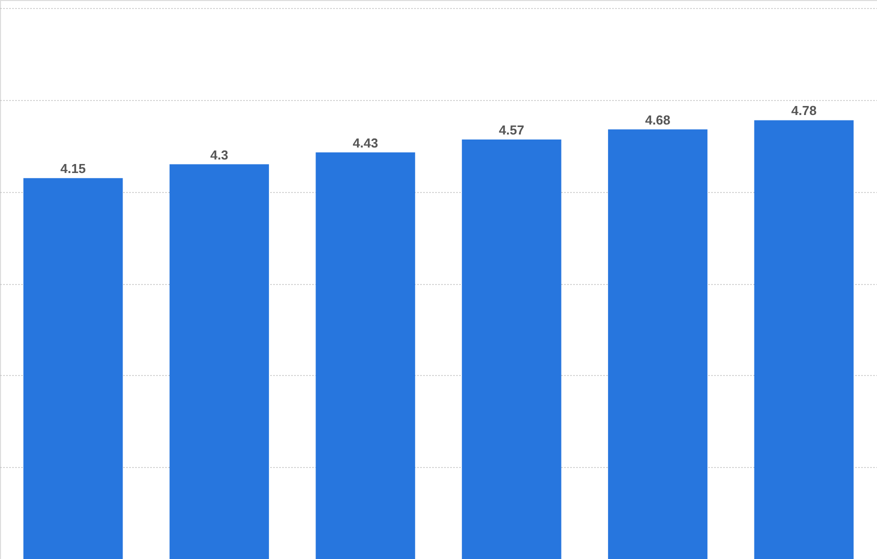 The image size is (877, 559). I want to click on data-label: 4.15, so click(73, 168).